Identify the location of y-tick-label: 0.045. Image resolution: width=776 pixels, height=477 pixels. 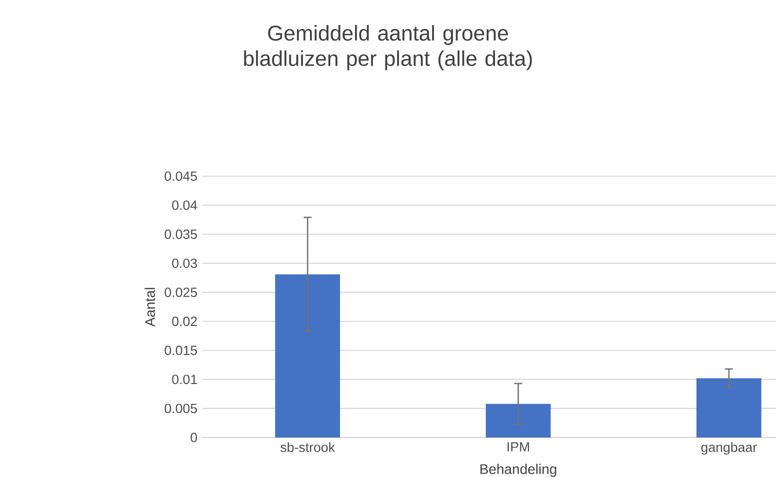
(180, 176).